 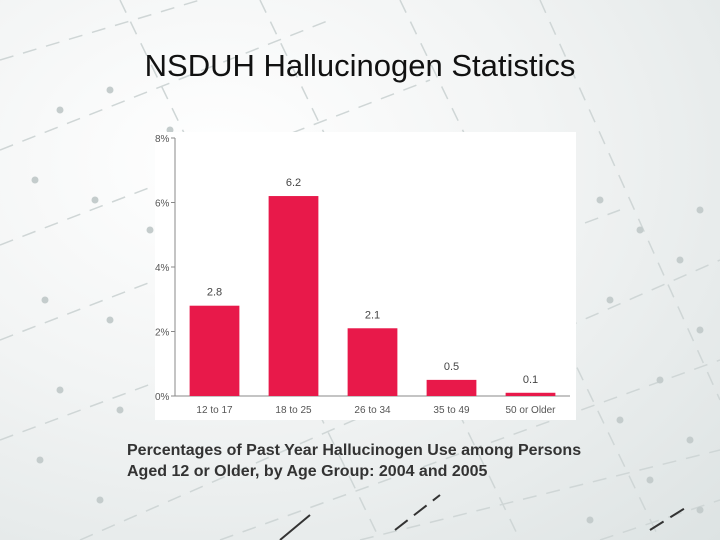 I want to click on x-tick-label: 50 or Older, so click(x=530, y=410).